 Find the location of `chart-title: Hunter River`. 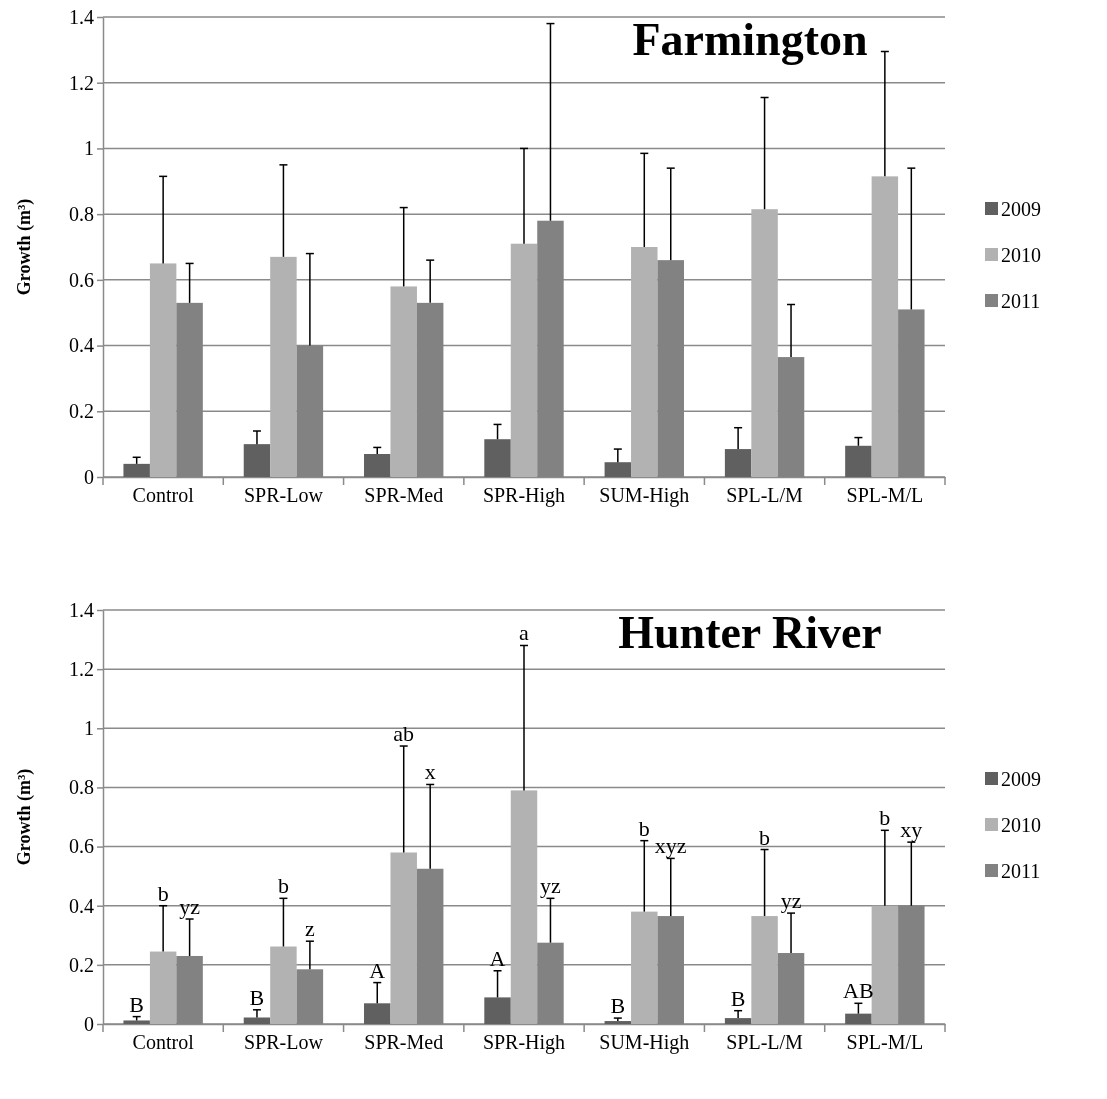

chart-title: Hunter River is located at coordinates (750, 632).